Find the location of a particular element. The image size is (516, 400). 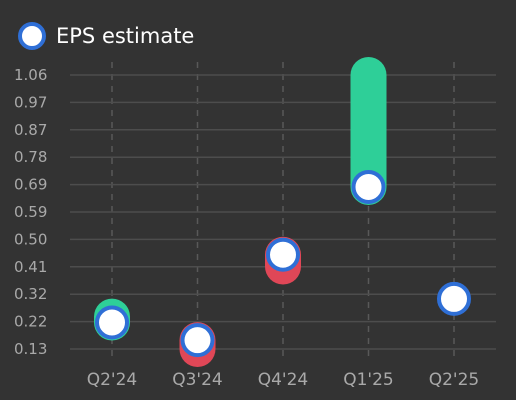

x-tick-label: Q2'24 is located at coordinates (112, 380).